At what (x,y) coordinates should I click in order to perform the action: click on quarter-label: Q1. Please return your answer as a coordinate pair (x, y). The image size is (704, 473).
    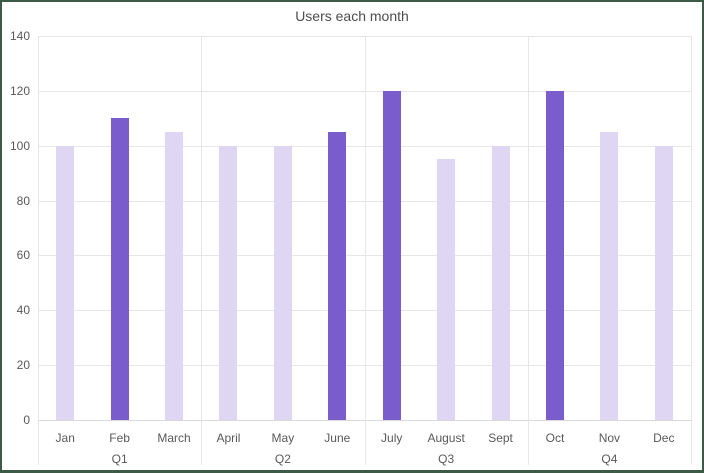
    Looking at the image, I should click on (119, 459).